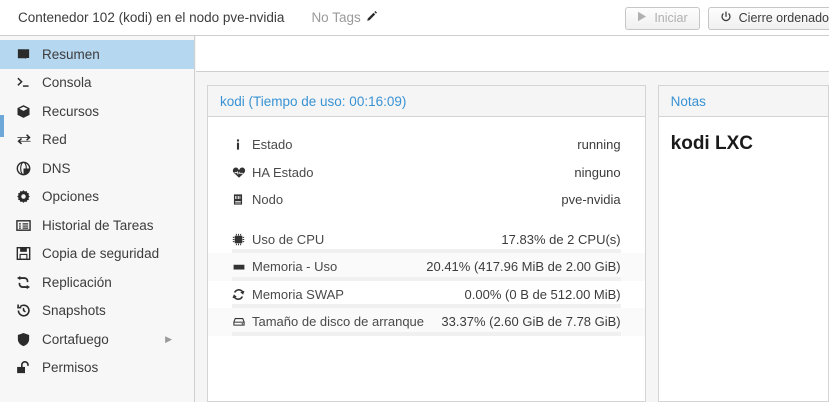 Image resolution: width=829 pixels, height=402 pixels. What do you see at coordinates (783, 18) in the screenshot?
I see `shutdown-button-label: Cierre ordenado` at bounding box center [783, 18].